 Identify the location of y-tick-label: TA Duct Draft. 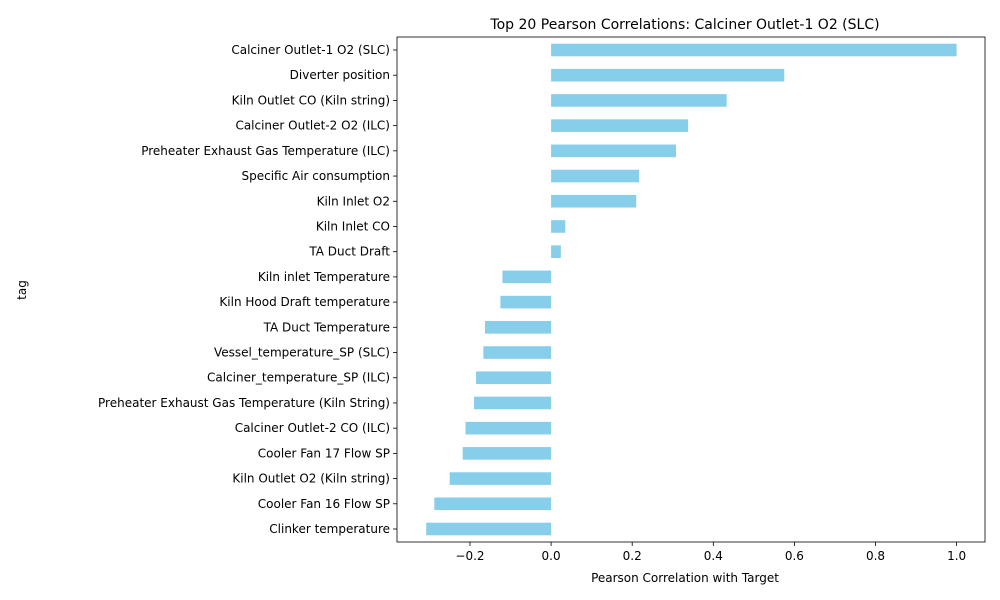
(349, 252).